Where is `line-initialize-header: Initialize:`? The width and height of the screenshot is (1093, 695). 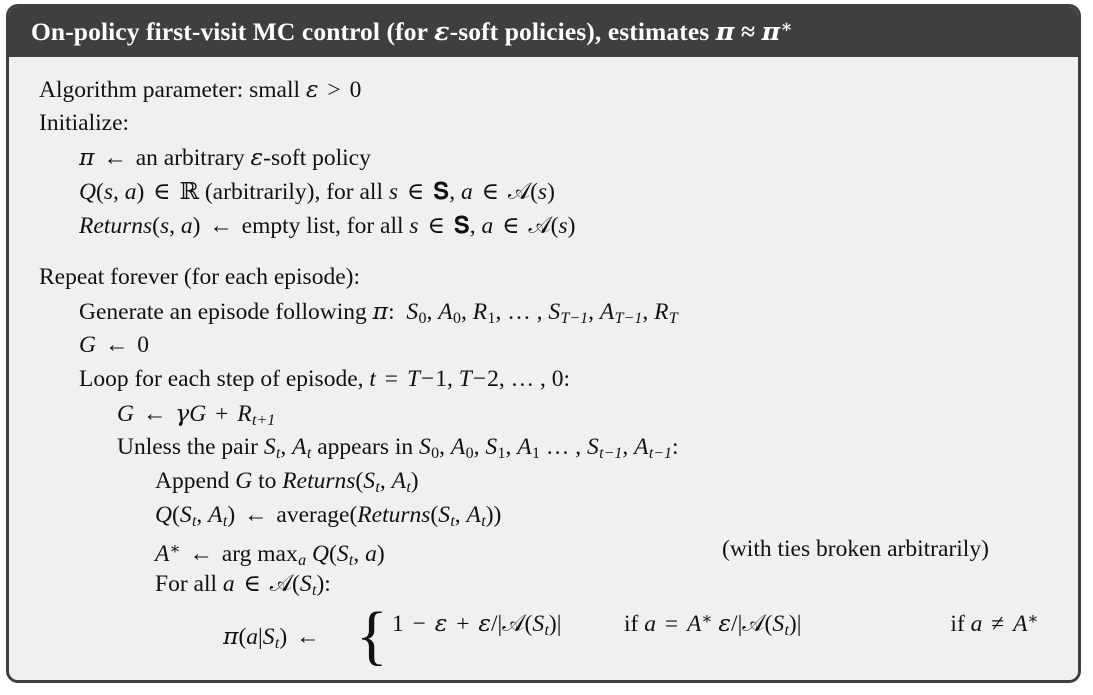
line-initialize-header: Initialize: is located at coordinates (84, 123).